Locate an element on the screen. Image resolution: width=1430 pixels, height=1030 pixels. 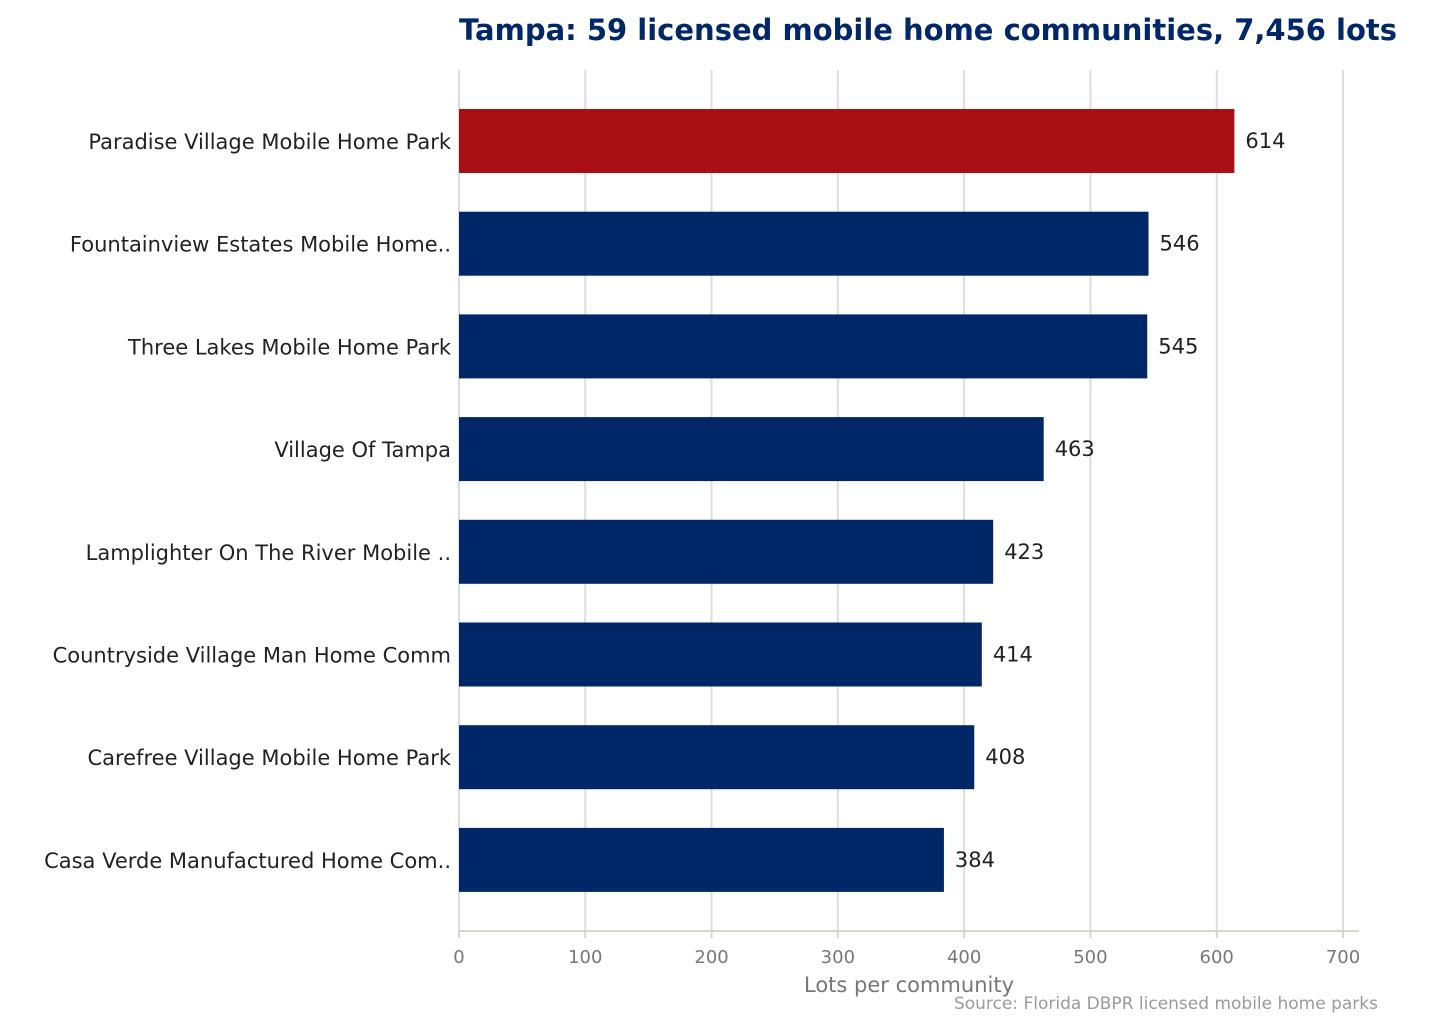
category-label: Paradise Village Mobile Home Park is located at coordinates (269, 142).